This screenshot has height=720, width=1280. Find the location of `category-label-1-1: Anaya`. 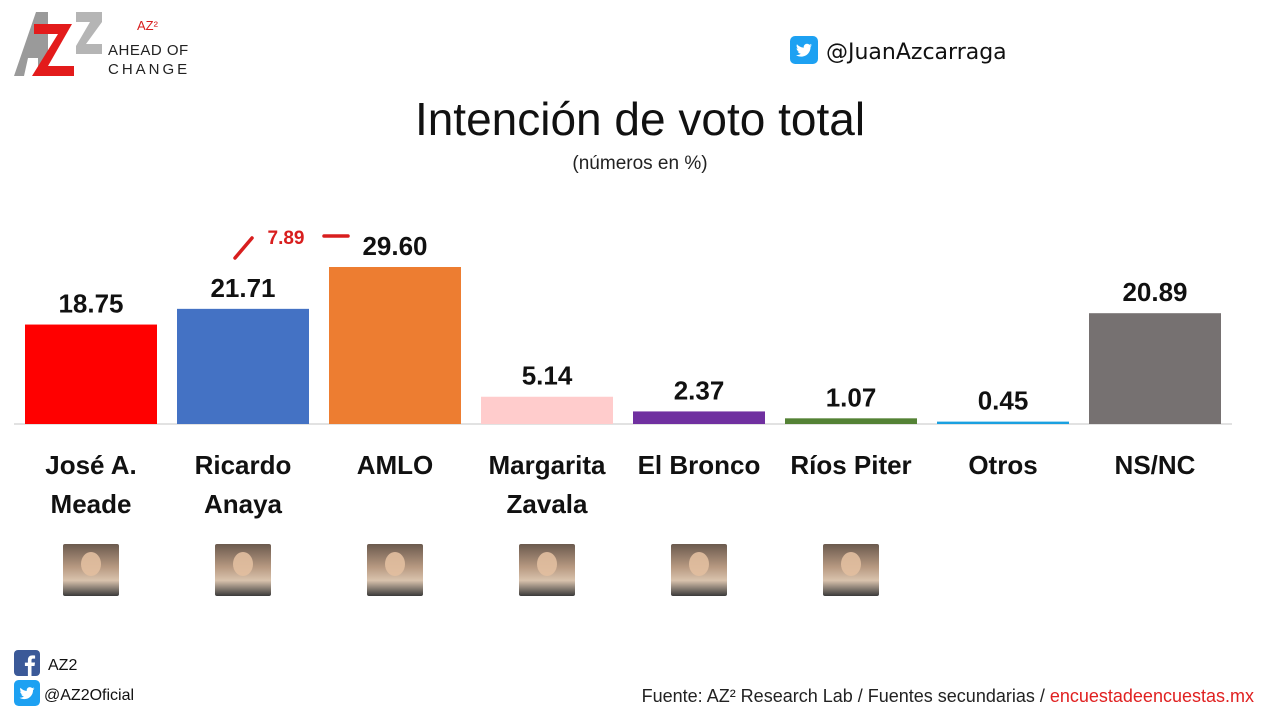

category-label-1-1: Anaya is located at coordinates (243, 504).